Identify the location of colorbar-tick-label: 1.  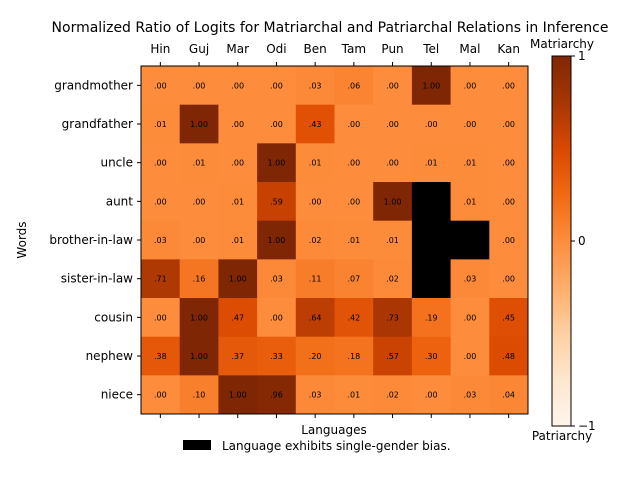
(582, 56).